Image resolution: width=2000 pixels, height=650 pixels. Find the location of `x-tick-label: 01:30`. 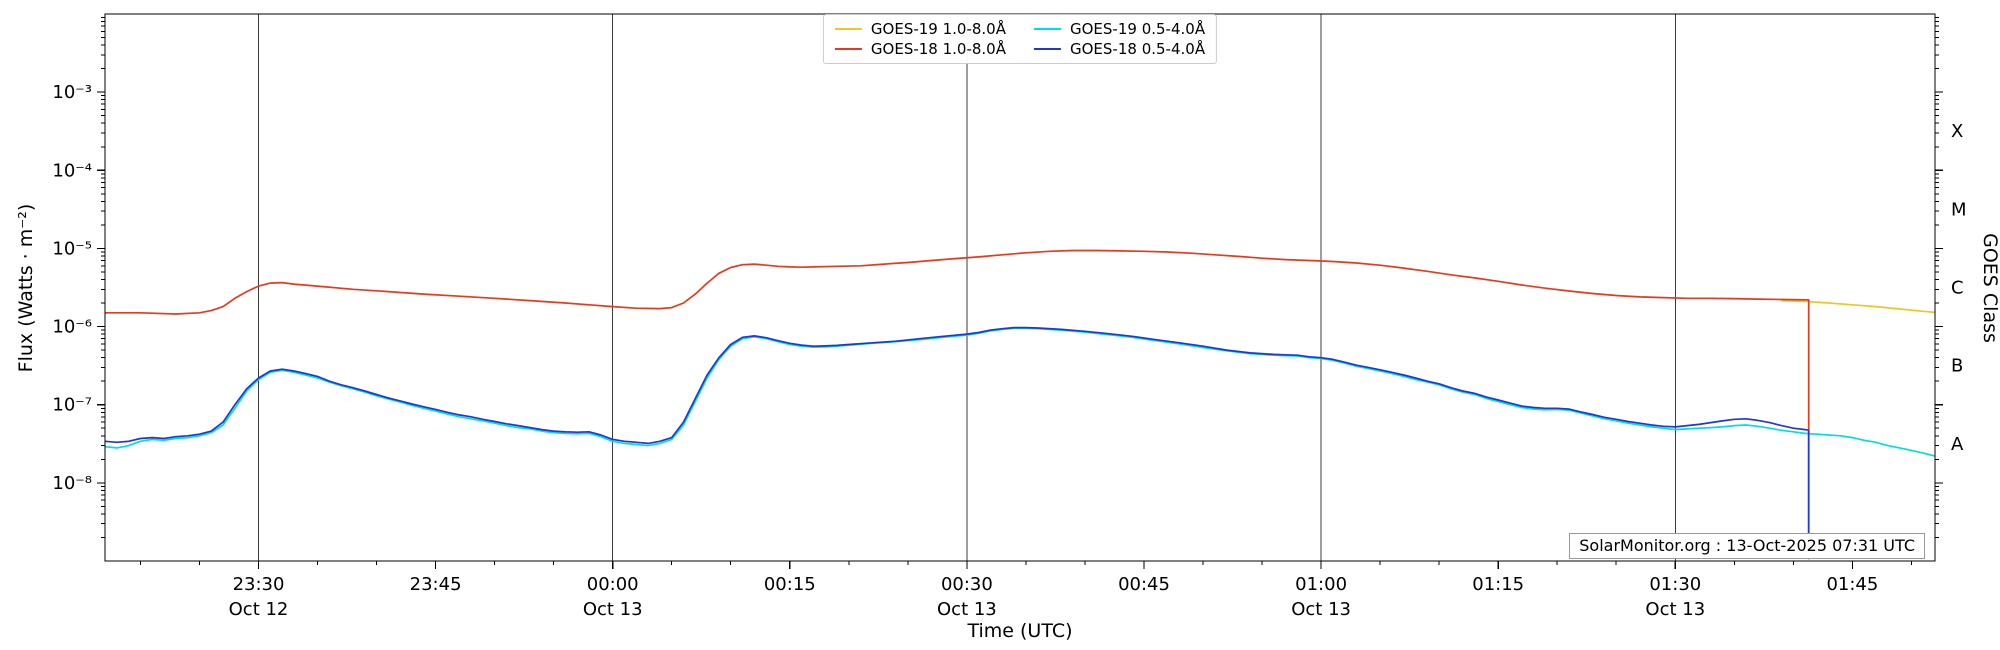

x-tick-label: 01:30 is located at coordinates (1675, 584).